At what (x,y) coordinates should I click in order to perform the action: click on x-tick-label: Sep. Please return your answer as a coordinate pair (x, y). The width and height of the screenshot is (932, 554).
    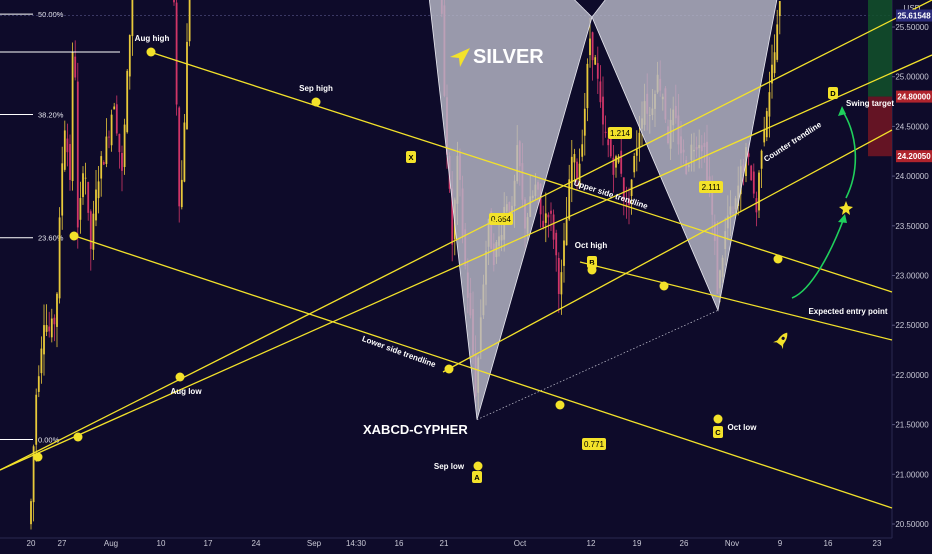
    Looking at the image, I should click on (314, 543).